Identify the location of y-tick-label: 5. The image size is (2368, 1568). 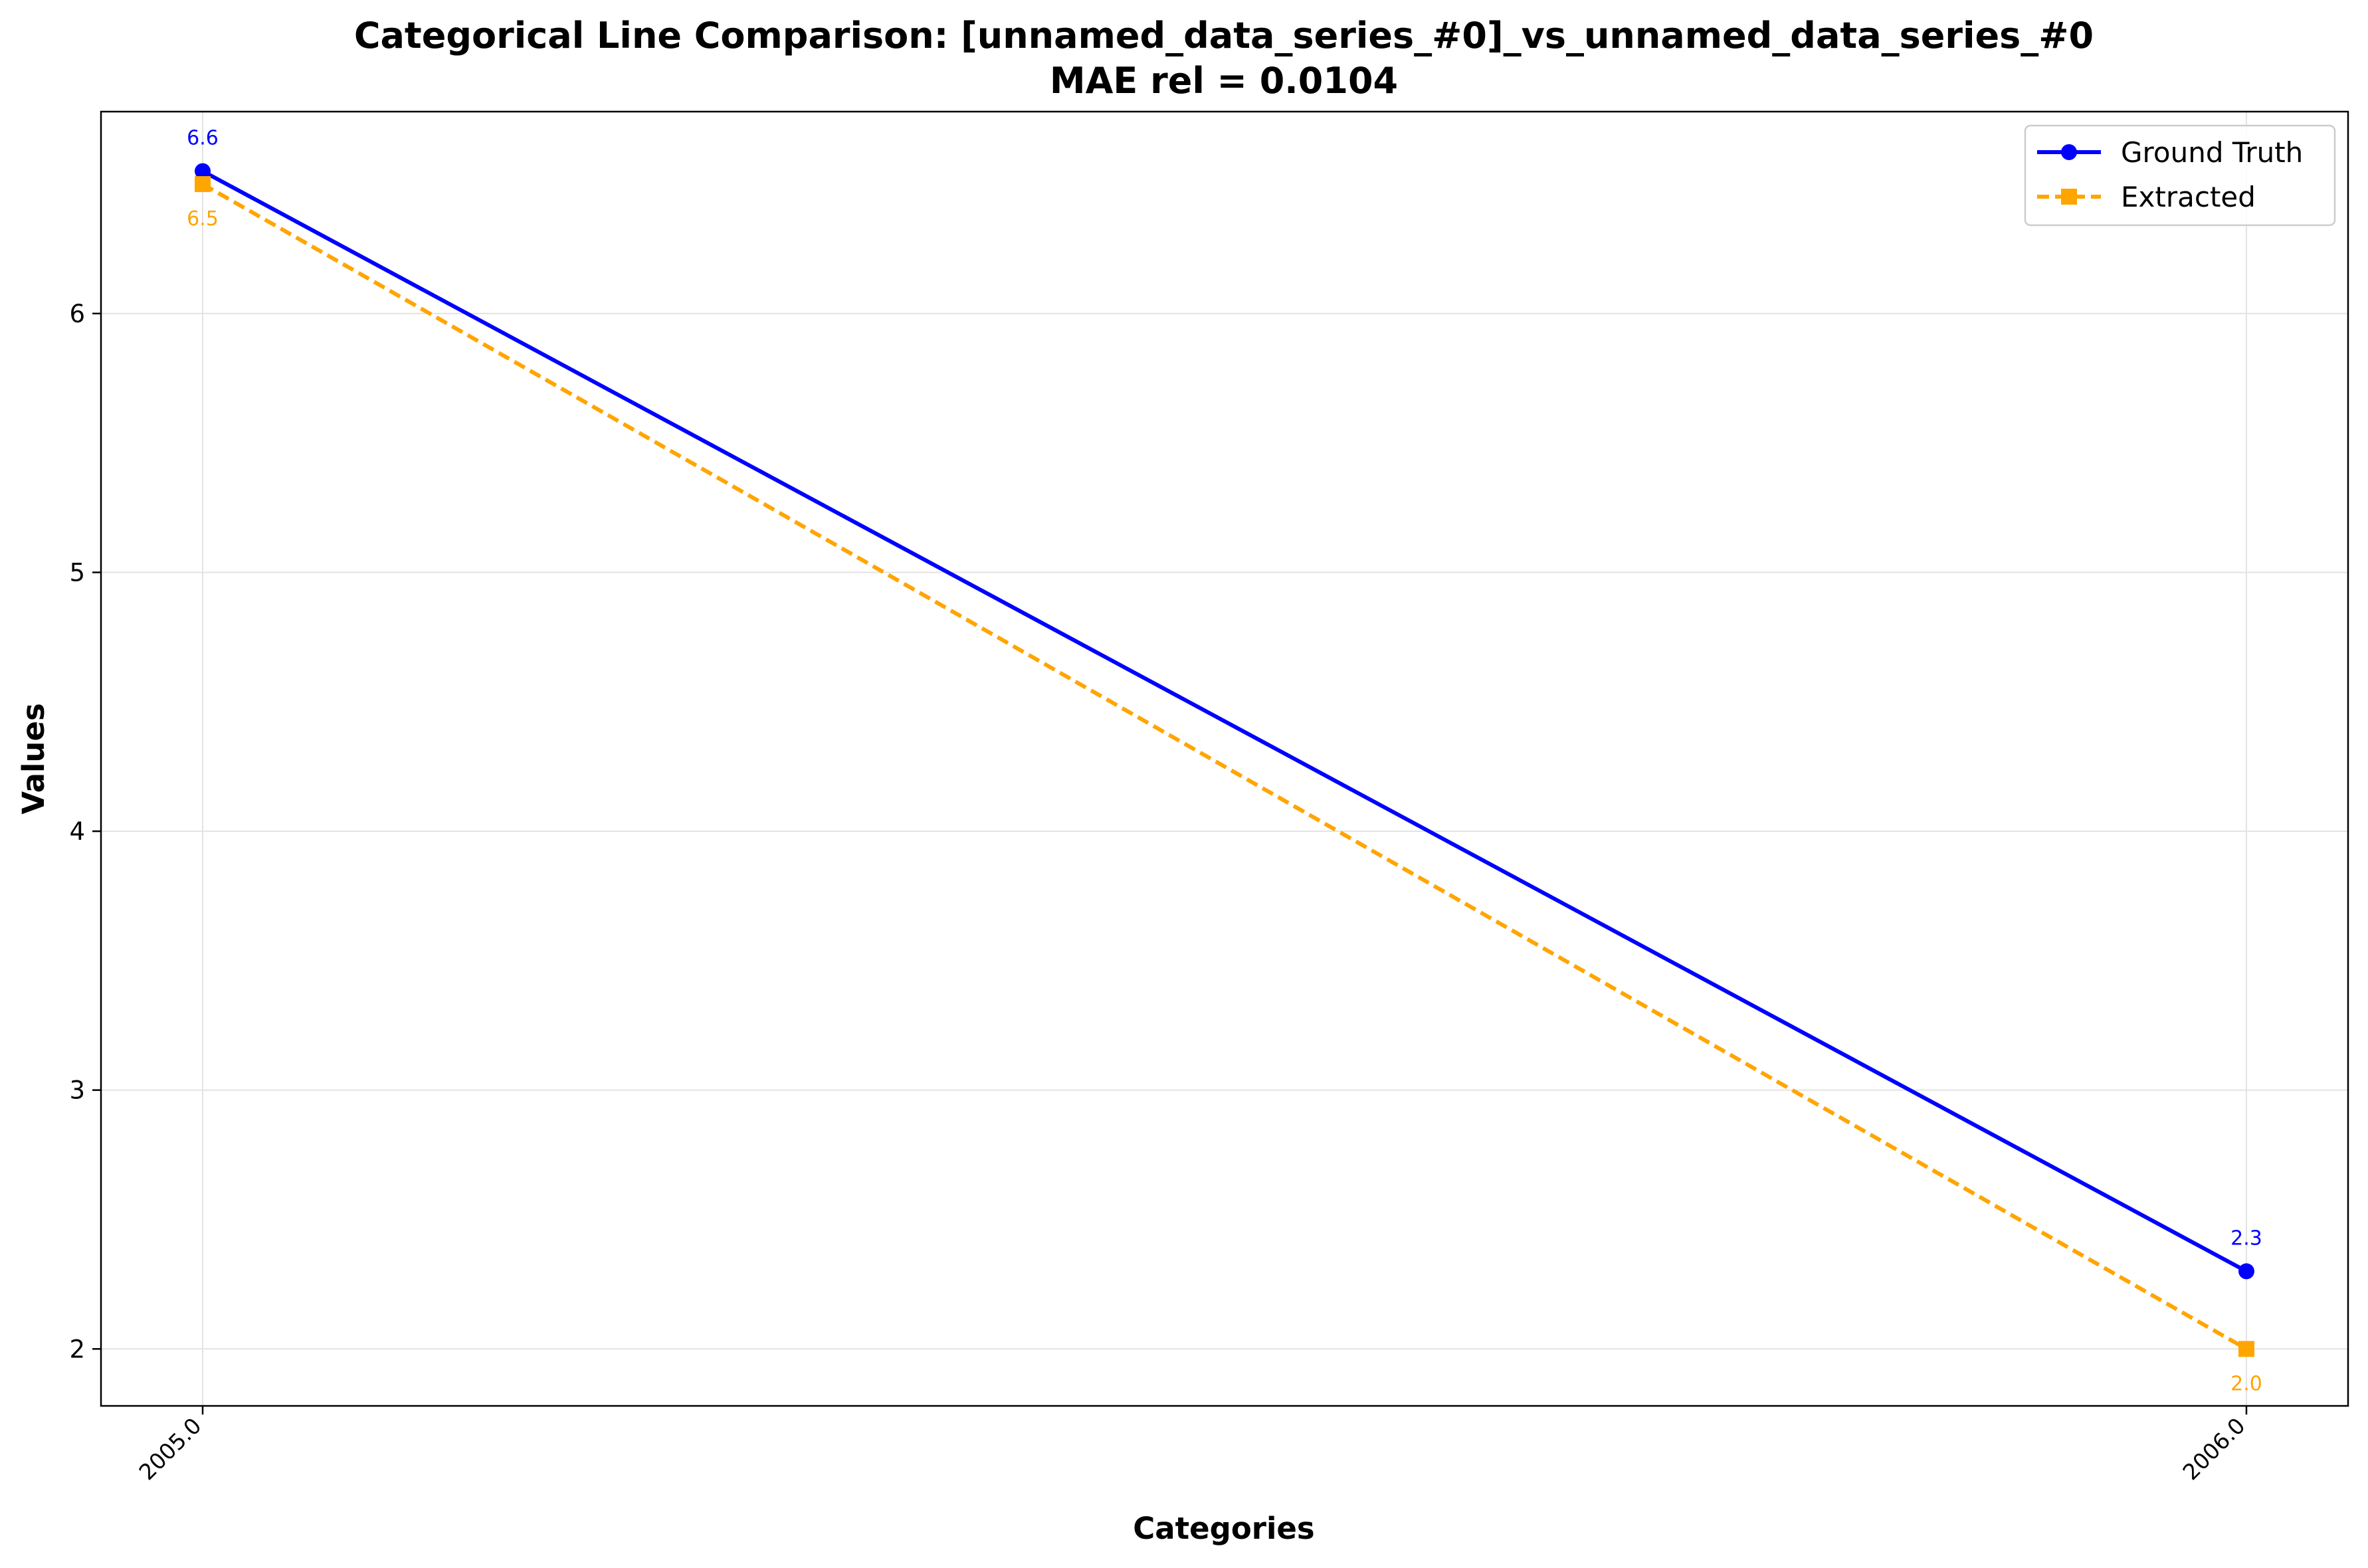
(77, 572).